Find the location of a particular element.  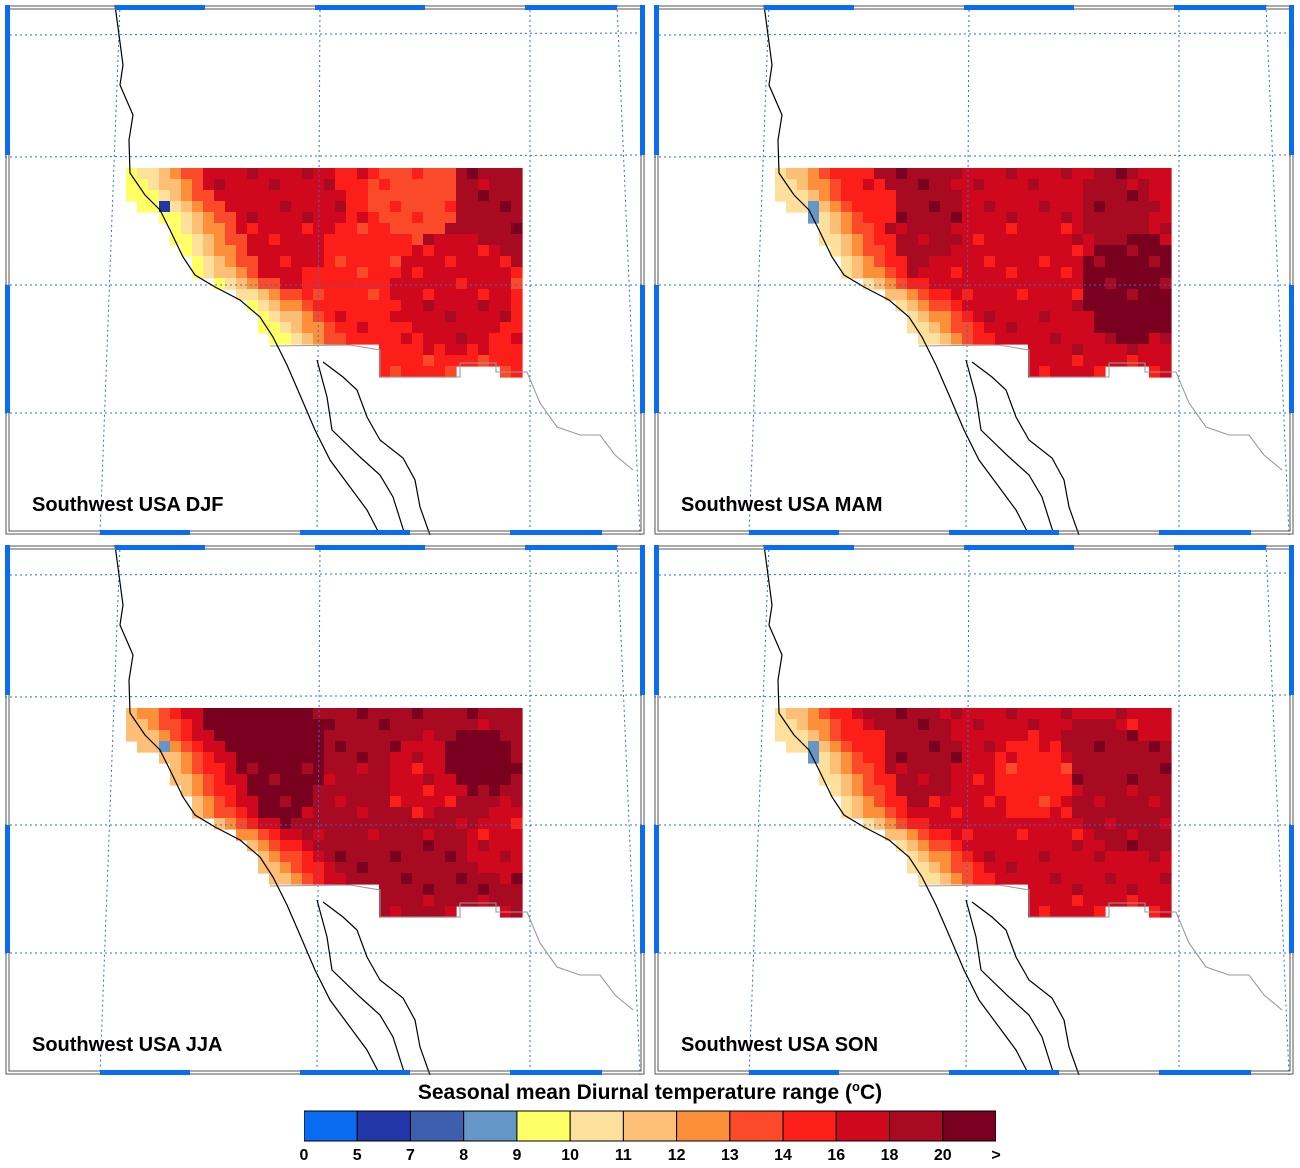

colorbar-tick-label: 10 is located at coordinates (570, 1155).